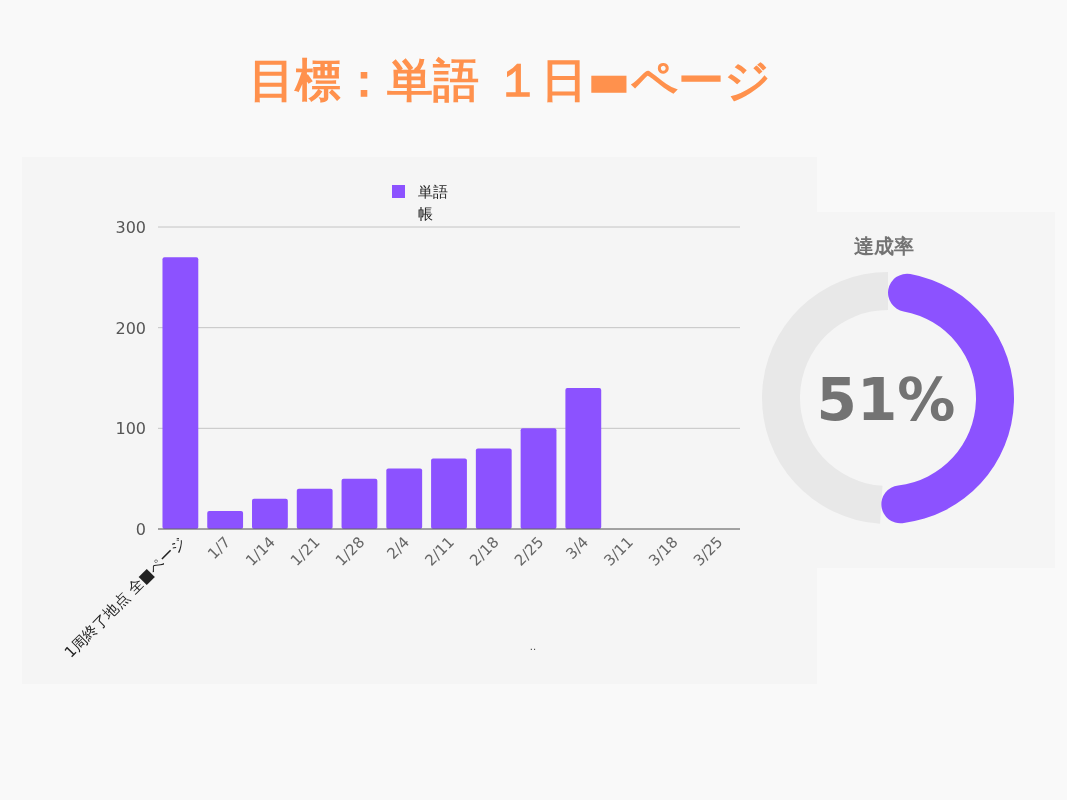 The width and height of the screenshot is (1067, 800). What do you see at coordinates (433, 203) in the screenshot?
I see `legend-label: 単語帳` at bounding box center [433, 203].